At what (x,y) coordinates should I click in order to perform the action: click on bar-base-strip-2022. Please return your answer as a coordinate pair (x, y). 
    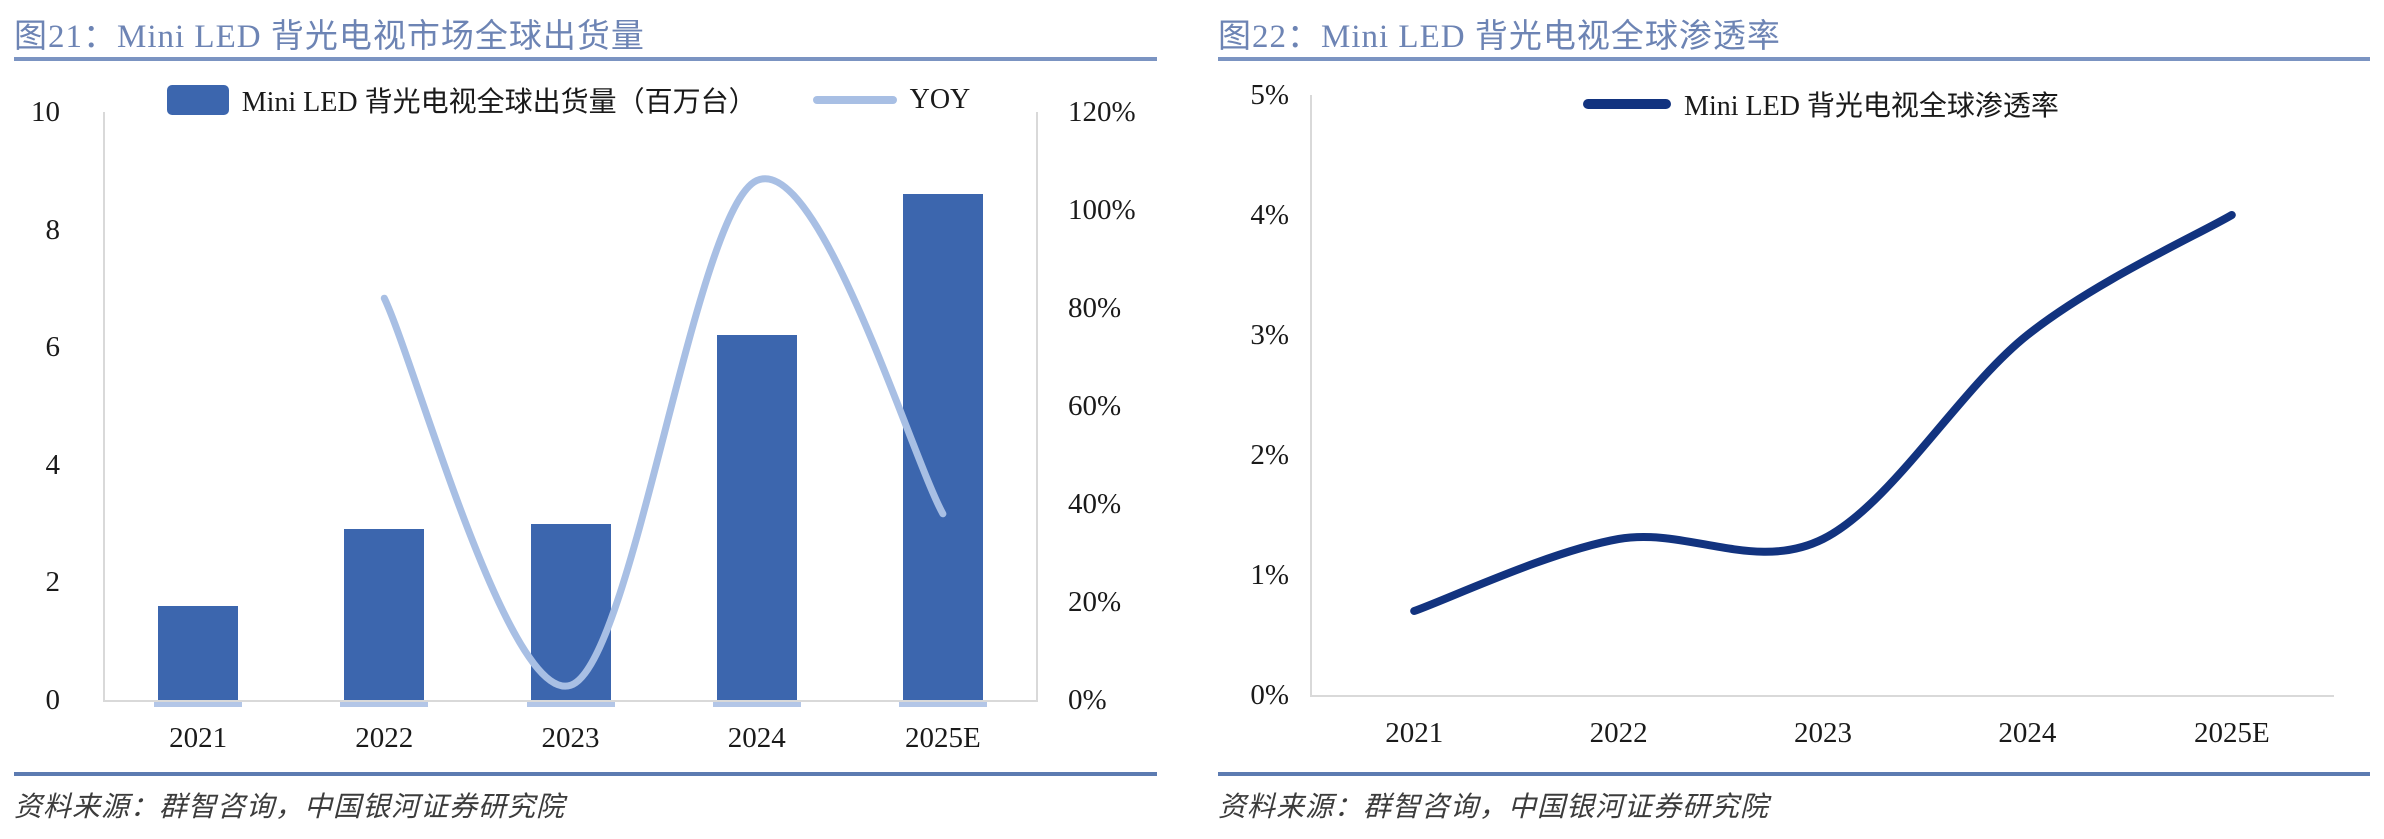
    Looking at the image, I should click on (384, 704).